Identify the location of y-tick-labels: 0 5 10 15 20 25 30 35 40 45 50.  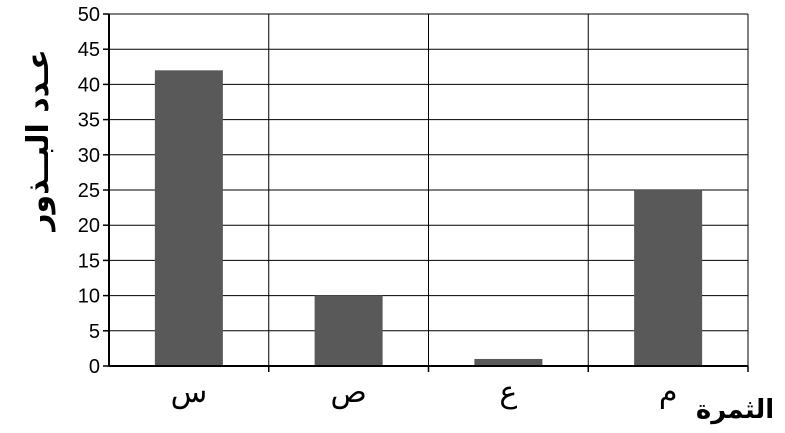
(89, 191).